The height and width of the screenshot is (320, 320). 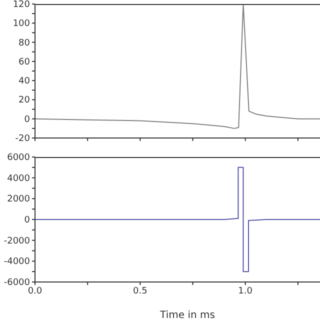 I want to click on x-tick-label: 0.5, so click(x=140, y=291).